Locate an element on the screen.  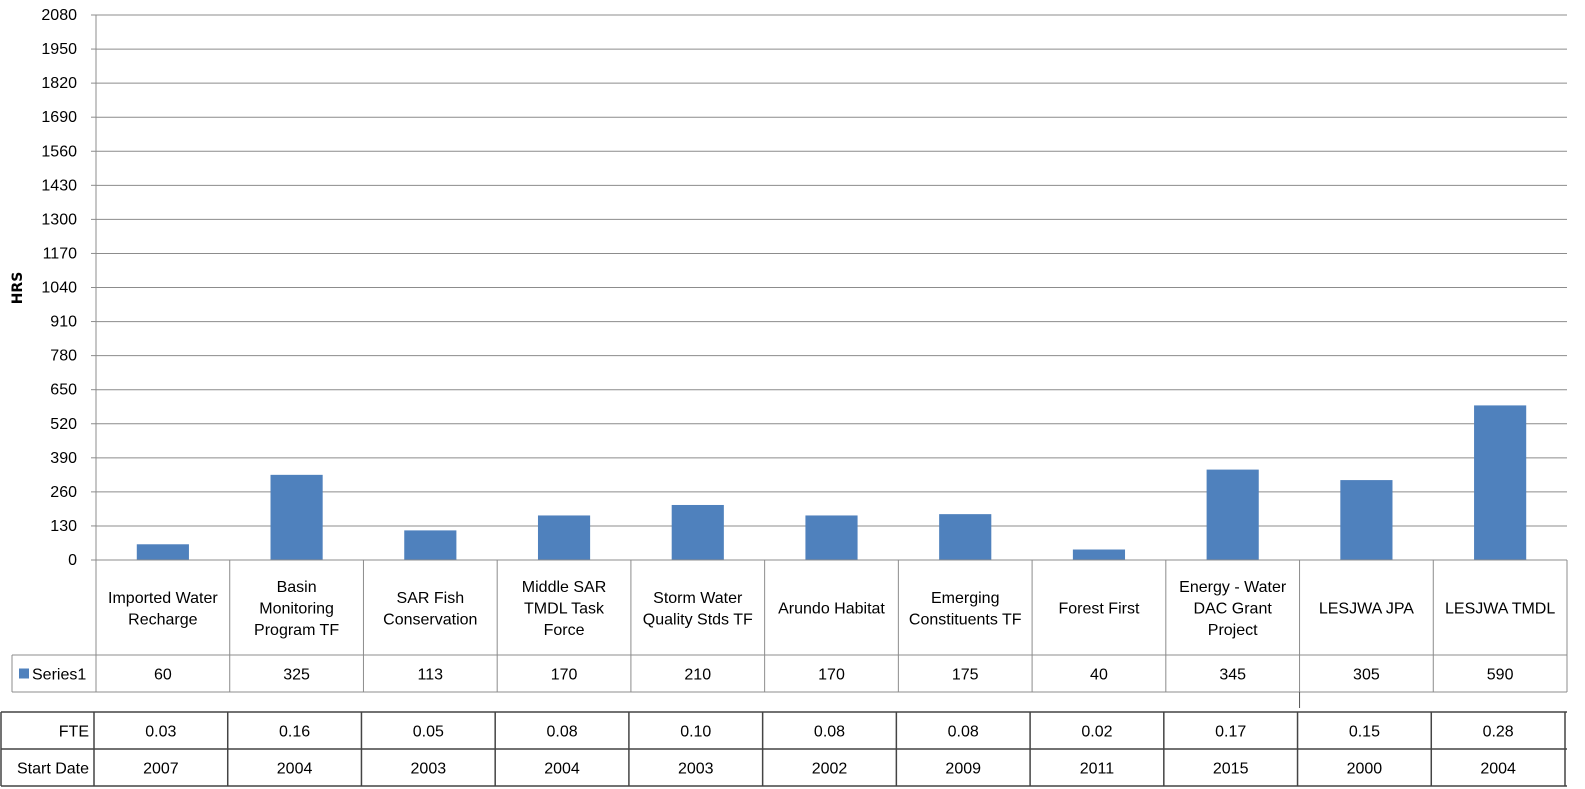
category-label: Storm Water is located at coordinates (698, 598).